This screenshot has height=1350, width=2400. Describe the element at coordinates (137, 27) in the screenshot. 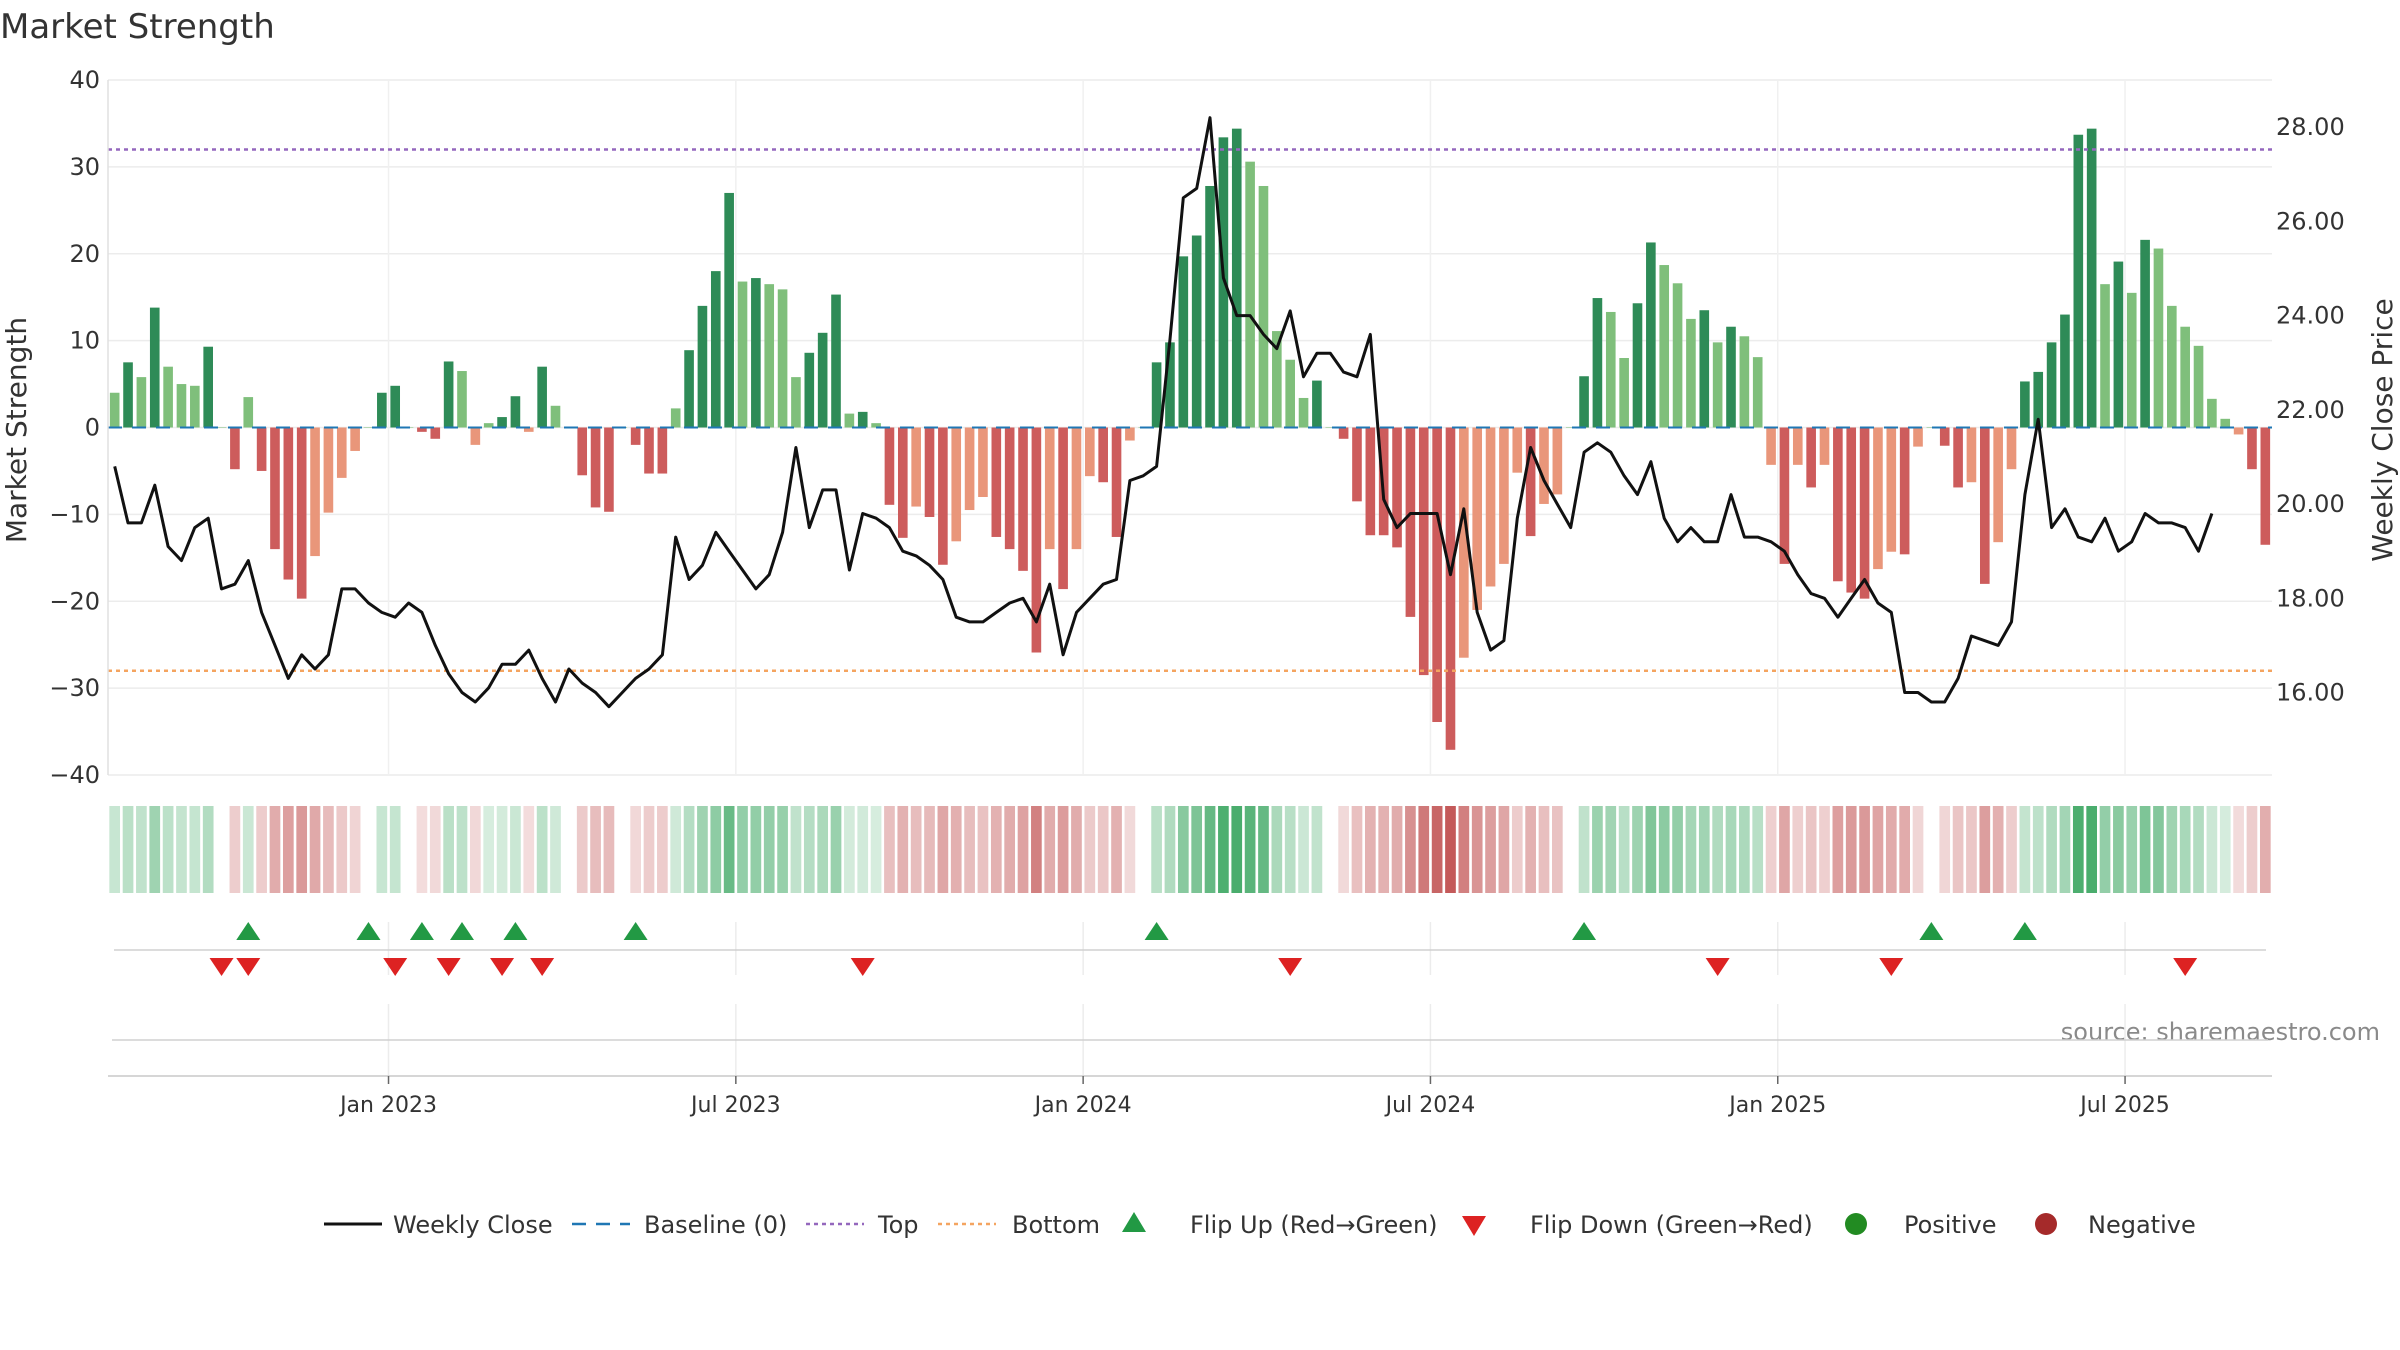

I see `chart-title: Market Strength` at that location.